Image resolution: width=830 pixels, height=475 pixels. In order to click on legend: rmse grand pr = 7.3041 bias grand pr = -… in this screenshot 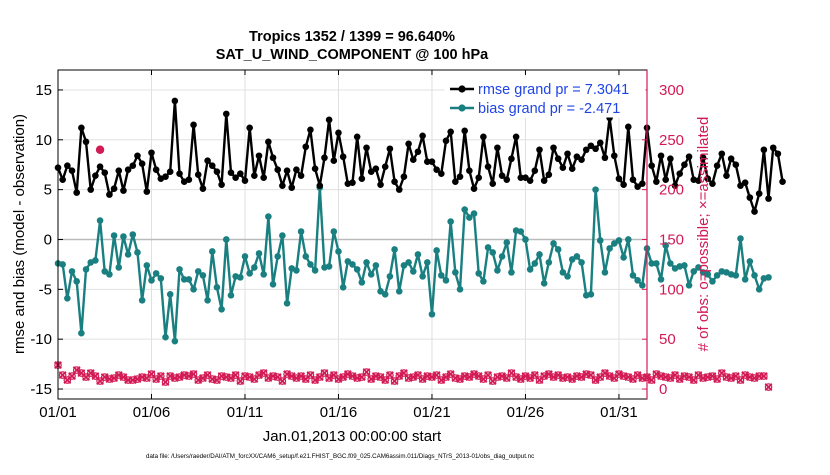, I will do `click(545, 97)`.